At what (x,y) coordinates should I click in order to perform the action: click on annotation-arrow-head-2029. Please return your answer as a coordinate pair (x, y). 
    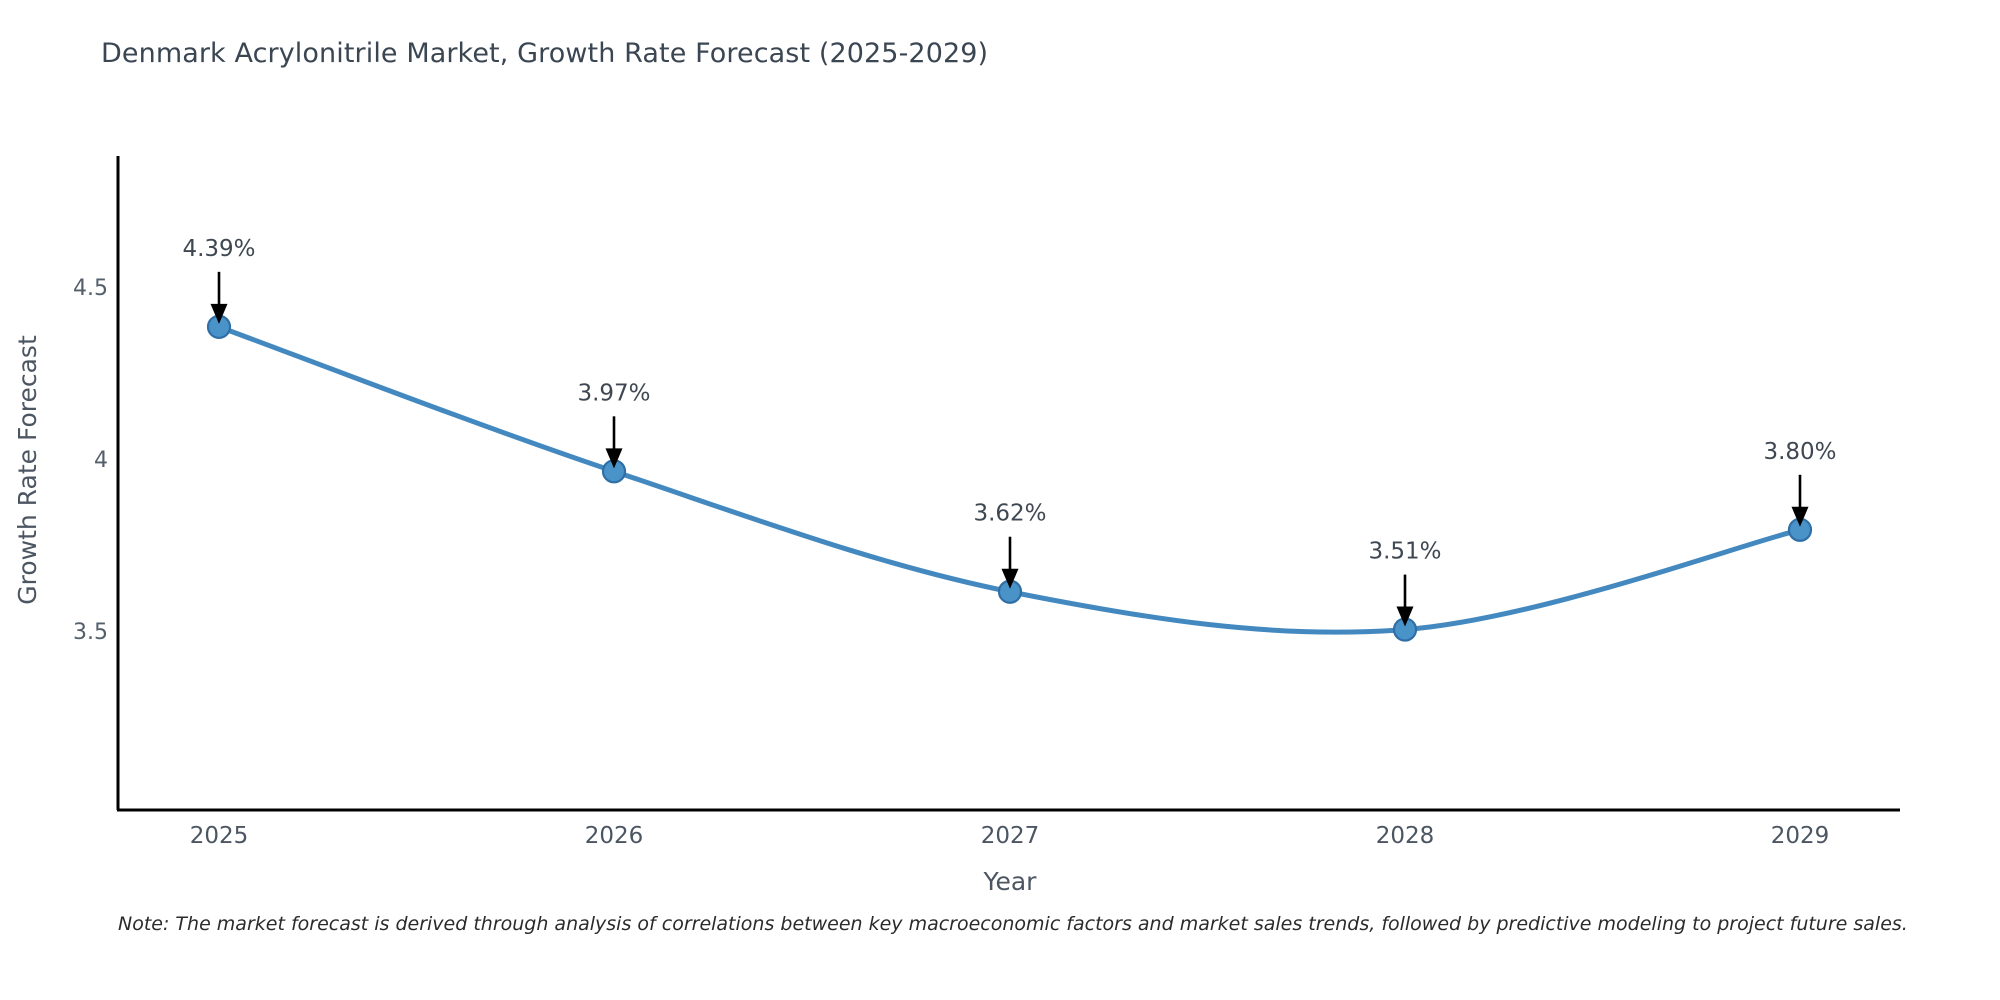
    Looking at the image, I should click on (1800, 516).